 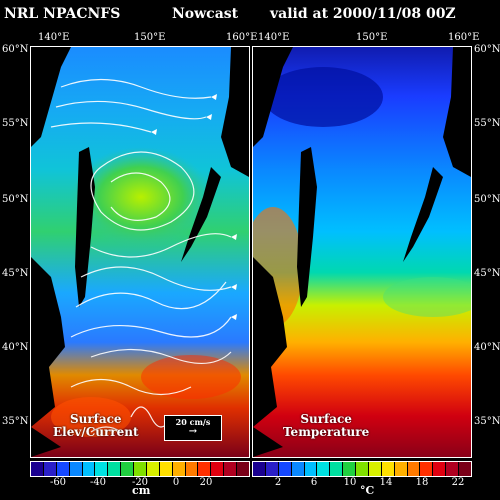 What do you see at coordinates (350, 482) in the screenshot?
I see `temperature-tick-10: 10` at bounding box center [350, 482].